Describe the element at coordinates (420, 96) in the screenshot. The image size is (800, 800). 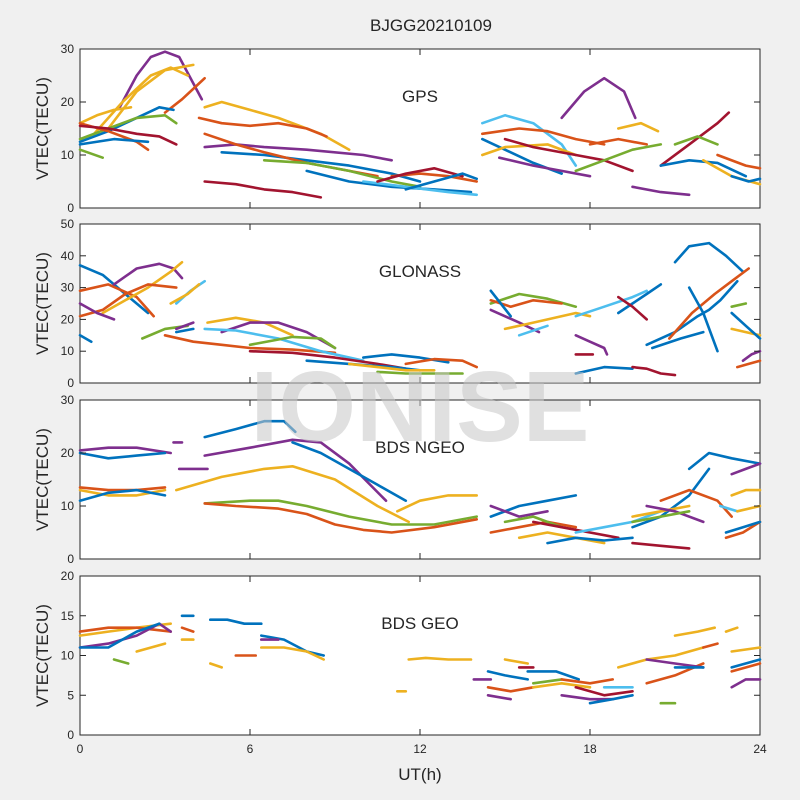
I see `panel-title: GPS` at that location.